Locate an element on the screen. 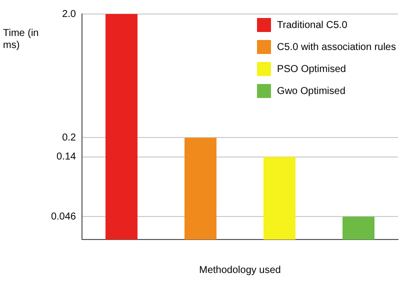  y-axis-title: Time (in ms) is located at coordinates (21, 40).